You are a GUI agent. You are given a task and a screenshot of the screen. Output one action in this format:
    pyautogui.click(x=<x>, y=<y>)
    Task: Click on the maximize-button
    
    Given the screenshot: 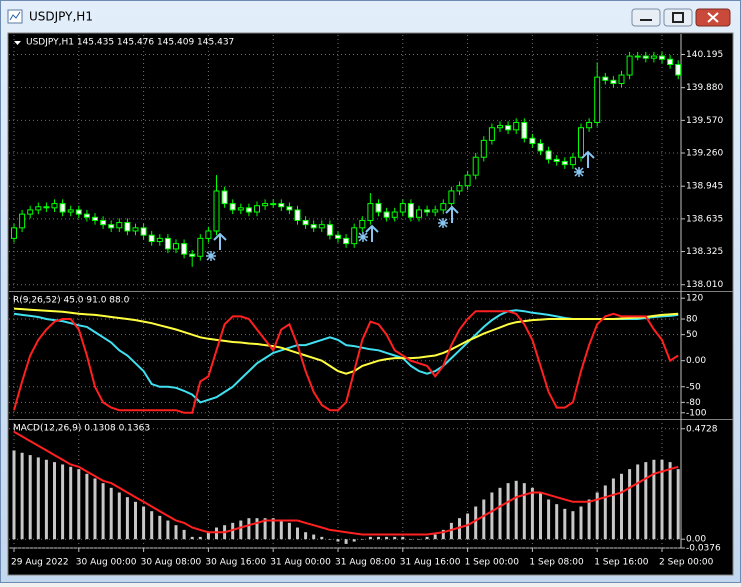 What is the action you would take?
    pyautogui.click(x=678, y=17)
    